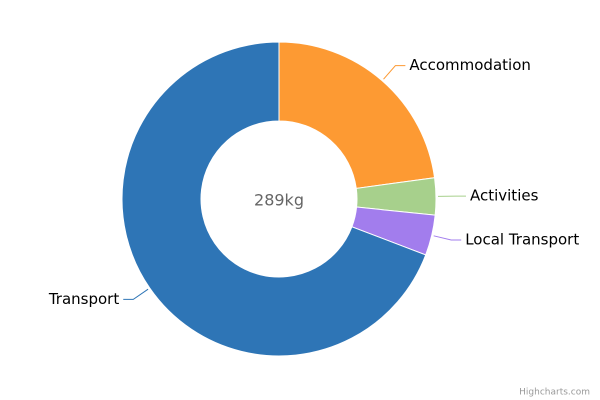 This screenshot has height=400, width=600. What do you see at coordinates (522, 239) in the screenshot?
I see `slice-label: Local Transport` at bounding box center [522, 239].